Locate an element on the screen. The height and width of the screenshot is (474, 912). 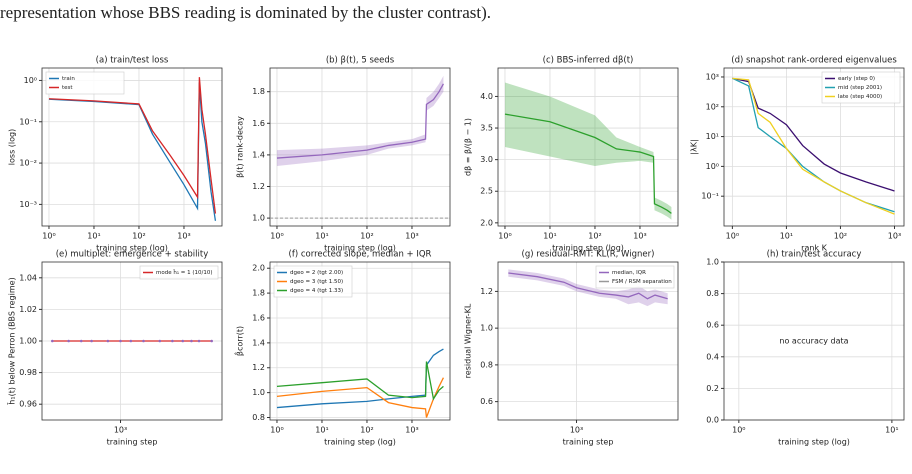
legend-label: late (step 4000) is located at coordinates (860, 97).